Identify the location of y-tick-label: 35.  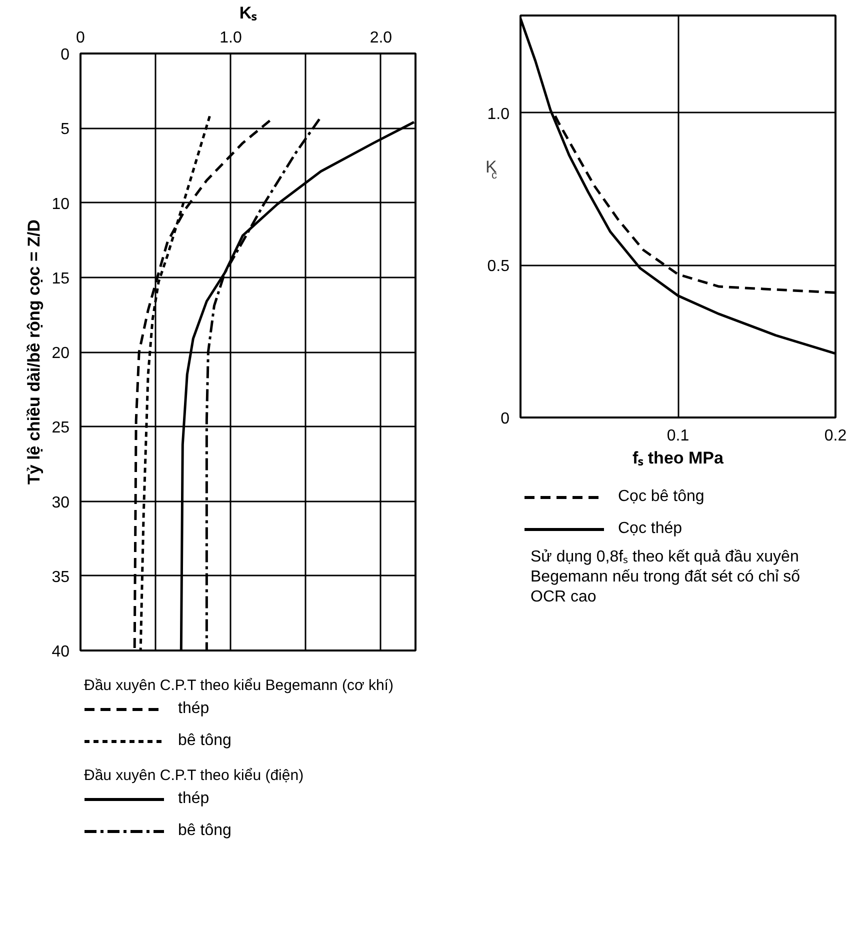
(61, 577).